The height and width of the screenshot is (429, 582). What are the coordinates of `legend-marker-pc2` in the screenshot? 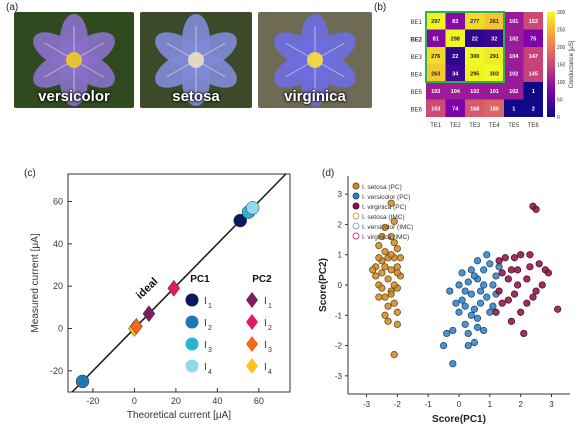 It's located at (252, 344).